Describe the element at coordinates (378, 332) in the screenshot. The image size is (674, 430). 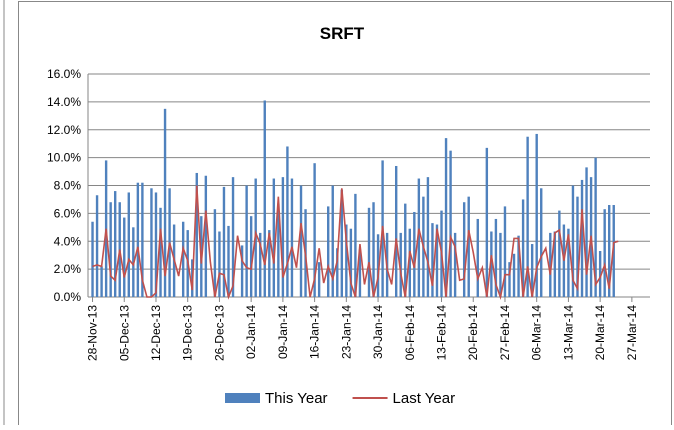
I see `x-tick-label: 30-Jan-14` at that location.